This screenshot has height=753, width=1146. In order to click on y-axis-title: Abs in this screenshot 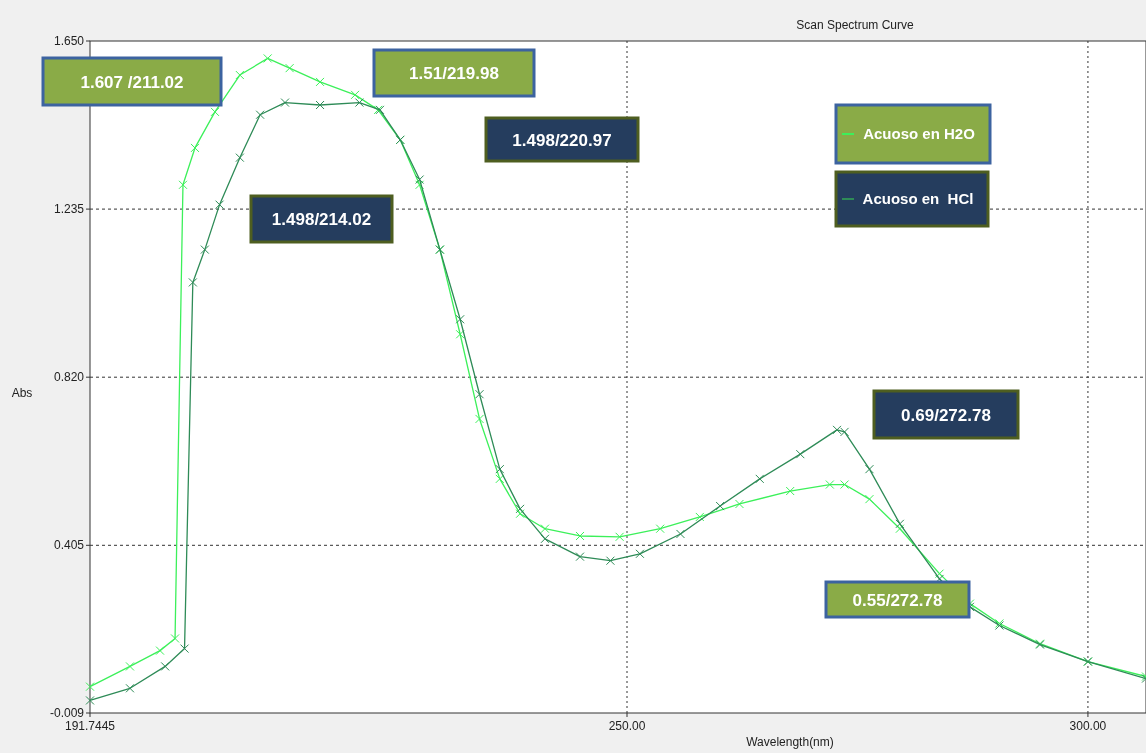, I will do `click(22, 393)`.